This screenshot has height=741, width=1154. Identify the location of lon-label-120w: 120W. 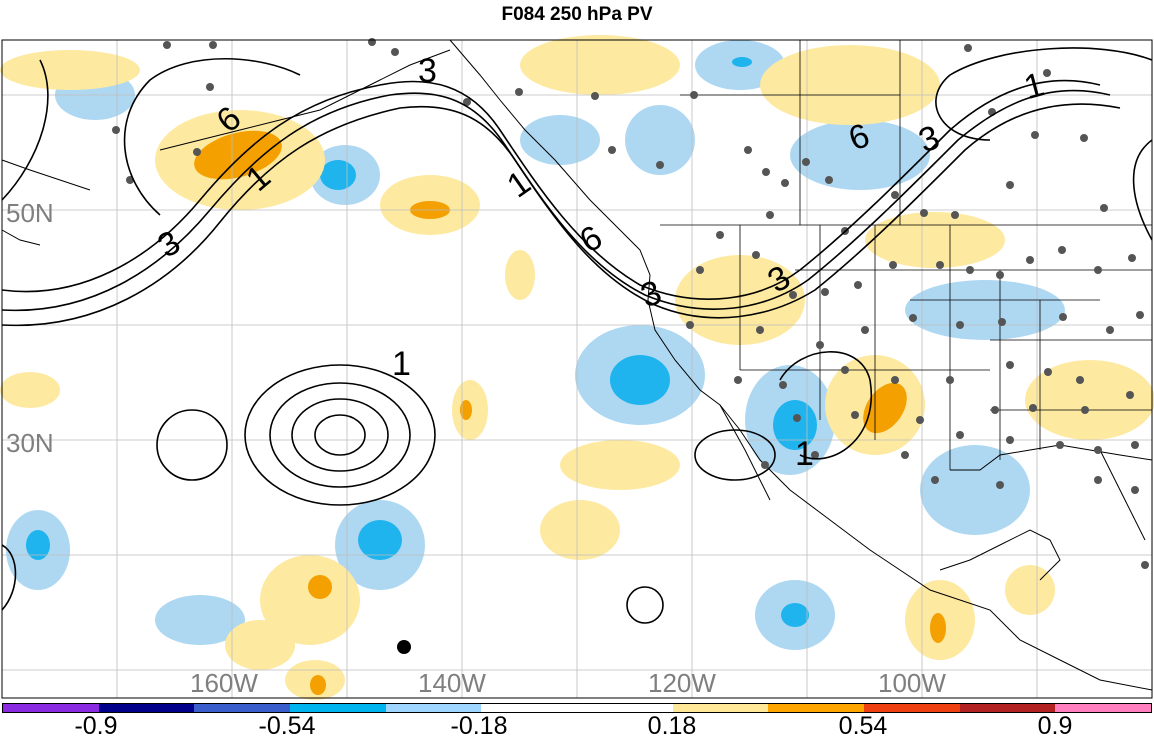
(682, 683).